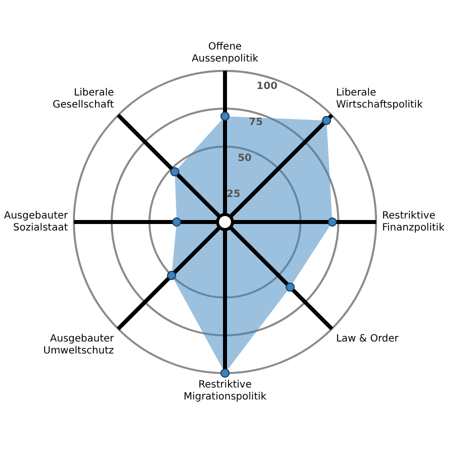 The width and height of the screenshot is (450, 470). What do you see at coordinates (368, 339) in the screenshot?
I see `spoke-label: Law & Order` at bounding box center [368, 339].